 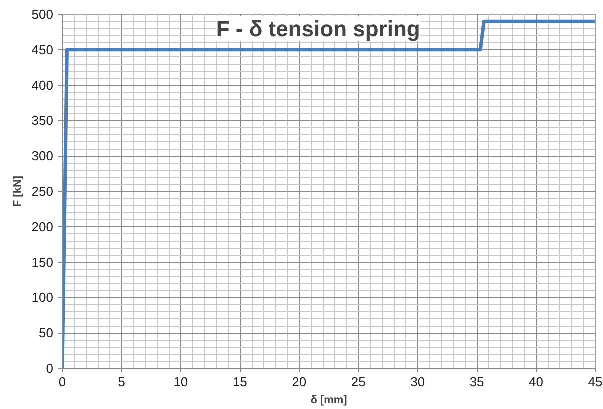 What do you see at coordinates (358, 382) in the screenshot?
I see `x-tick-label: 25` at bounding box center [358, 382].